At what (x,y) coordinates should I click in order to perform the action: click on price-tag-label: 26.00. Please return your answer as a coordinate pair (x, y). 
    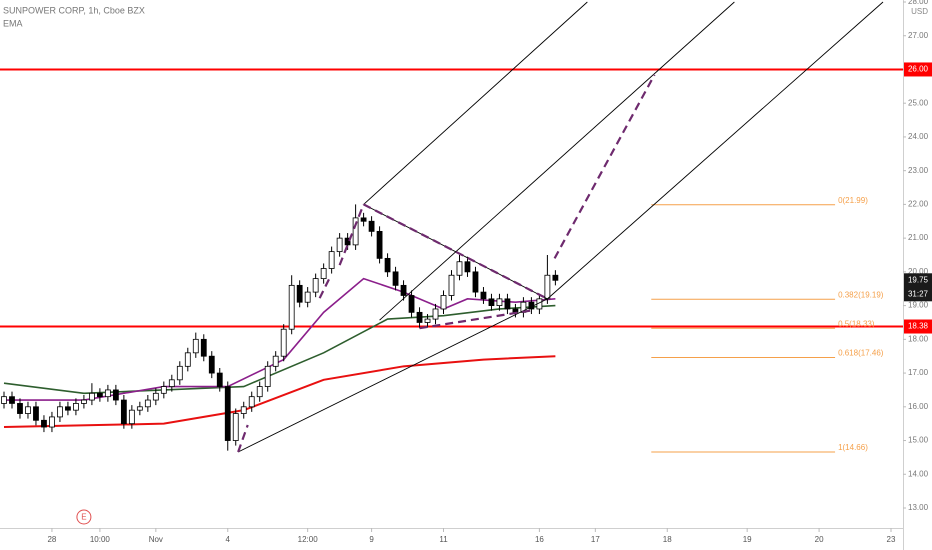
    Looking at the image, I should click on (918, 69).